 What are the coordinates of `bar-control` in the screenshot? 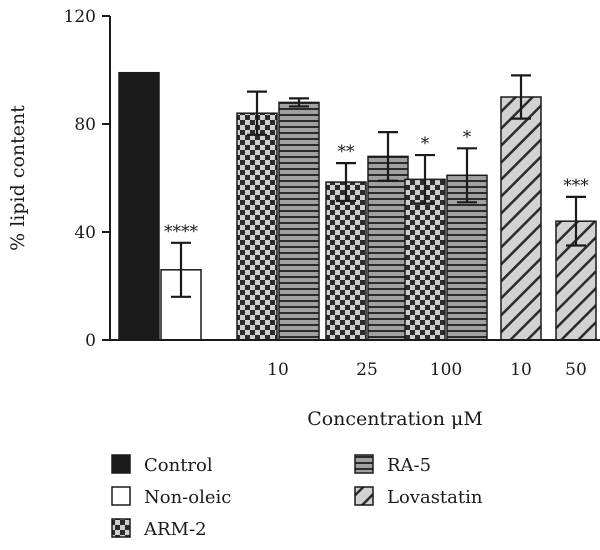 It's located at (139, 206).